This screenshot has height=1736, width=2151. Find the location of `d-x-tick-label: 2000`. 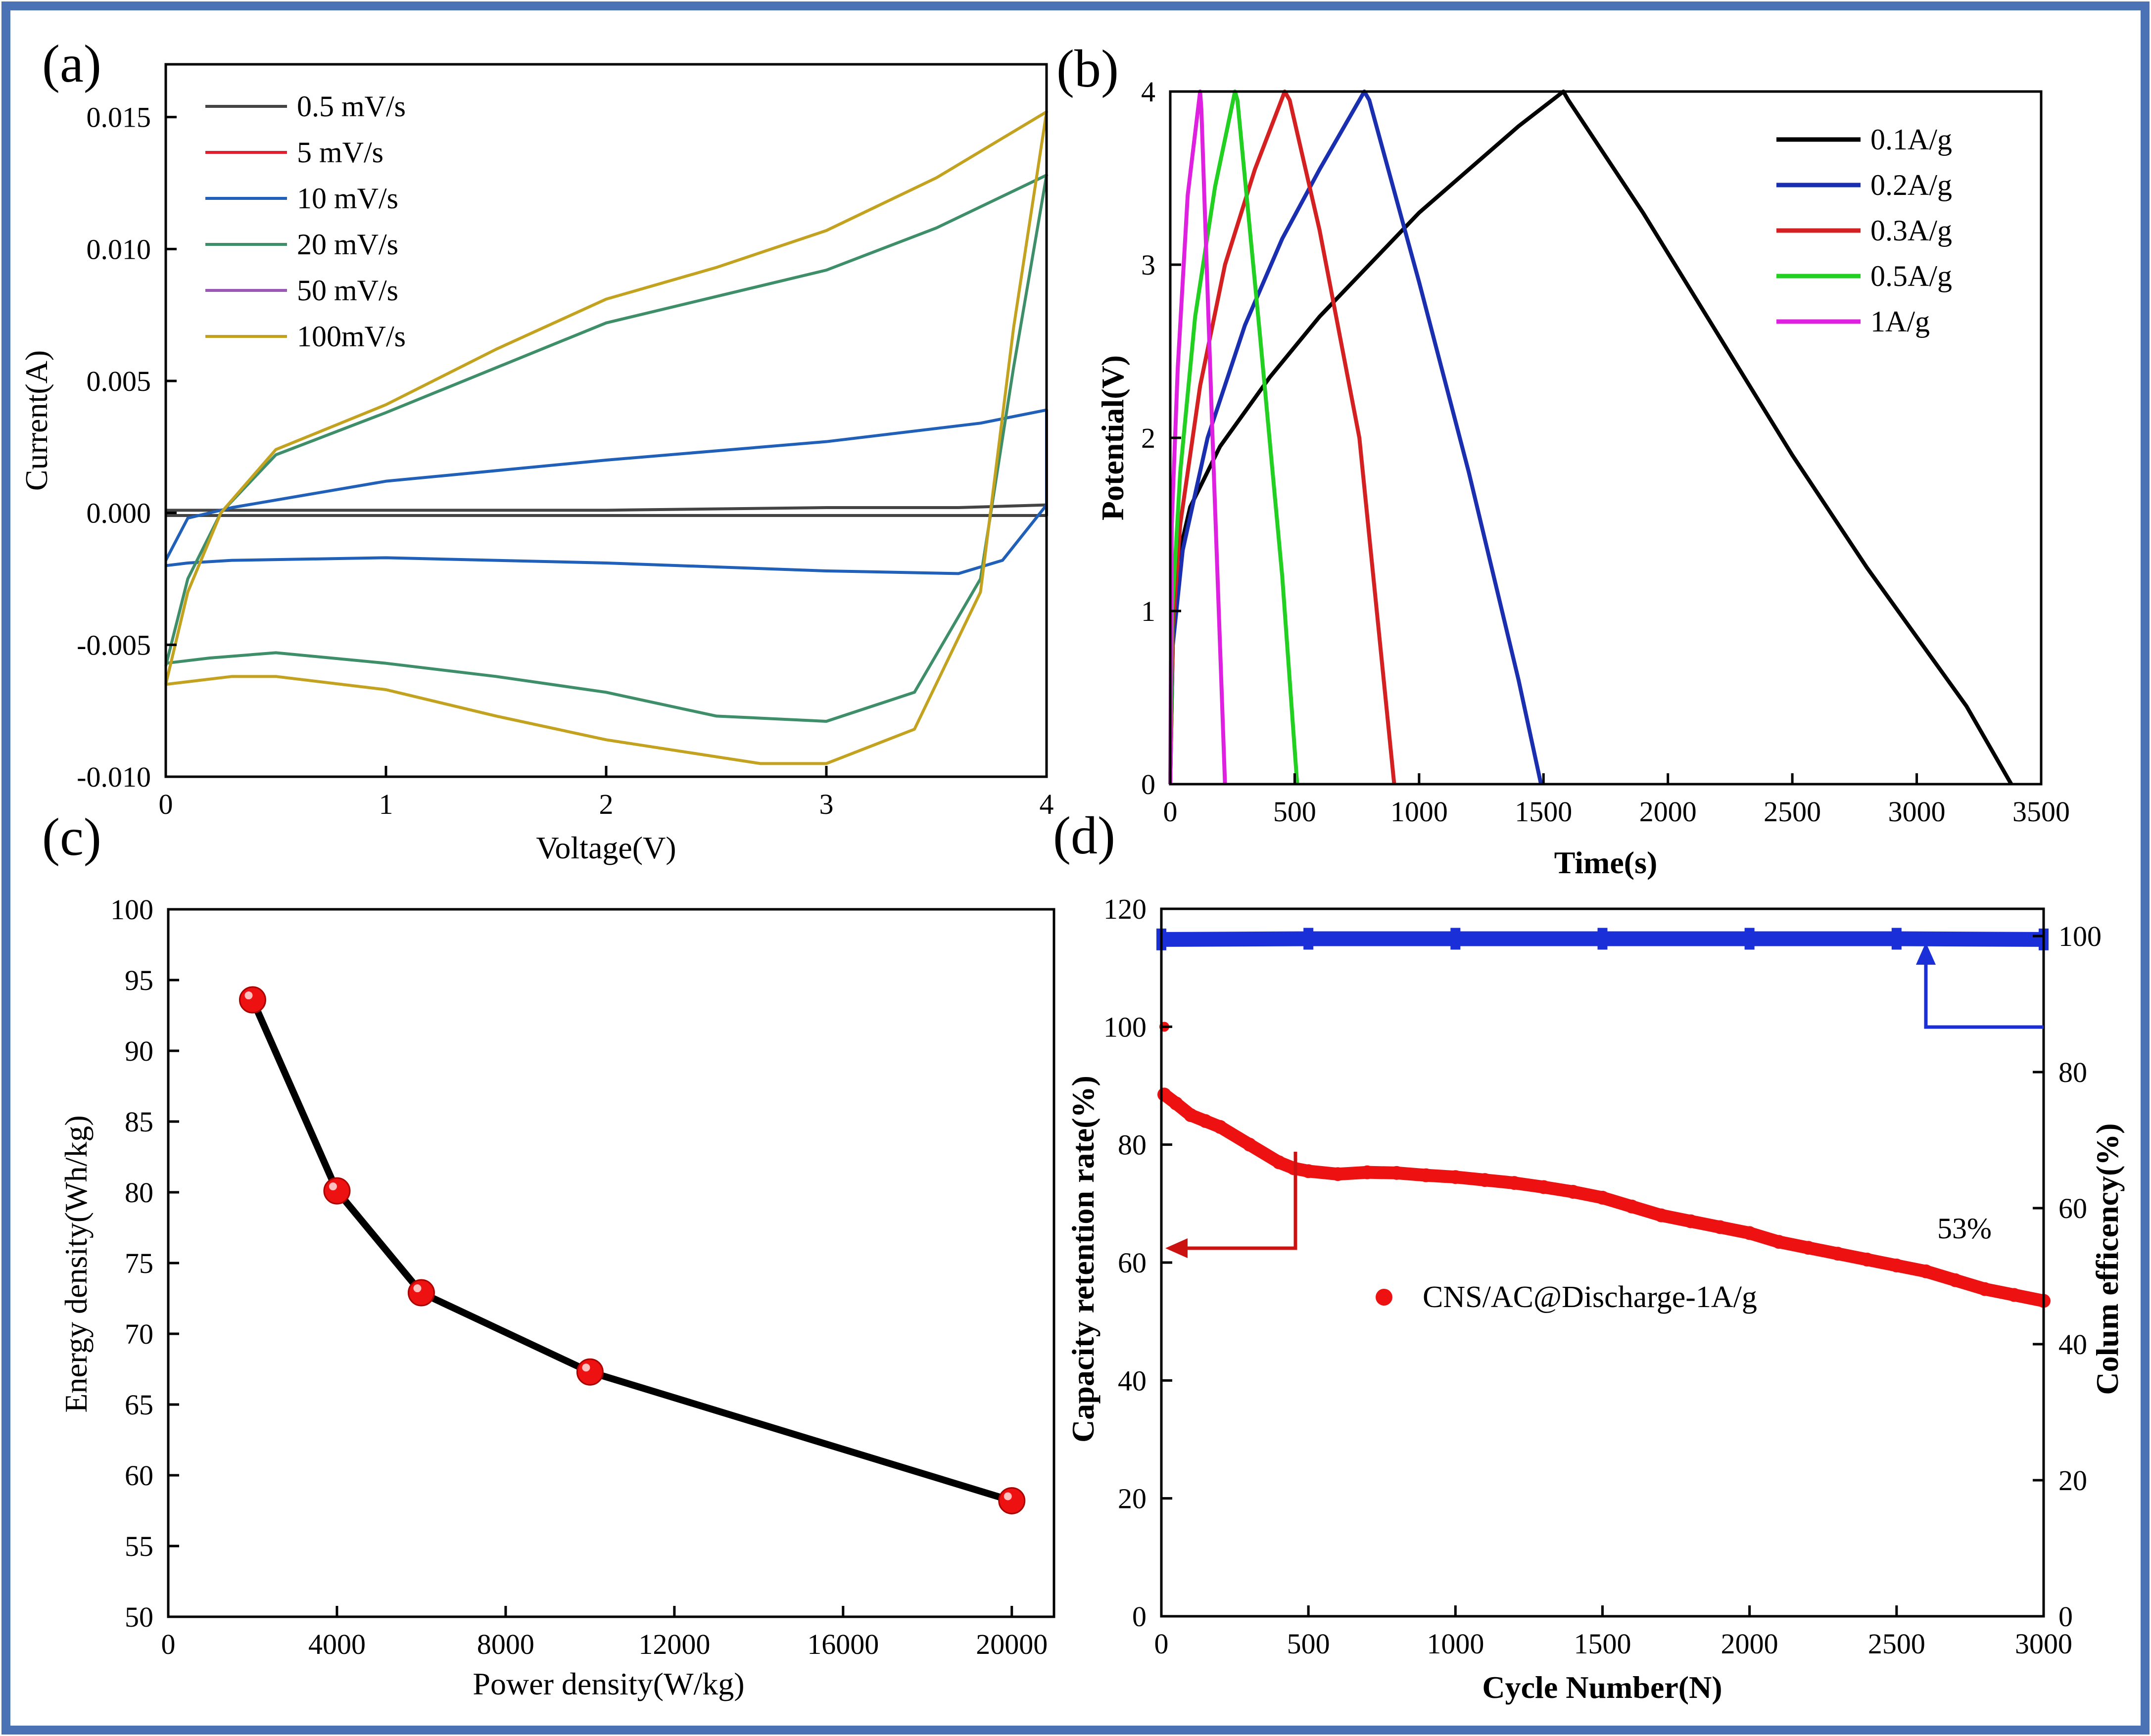

d-x-tick-label: 2000 is located at coordinates (1750, 1644).